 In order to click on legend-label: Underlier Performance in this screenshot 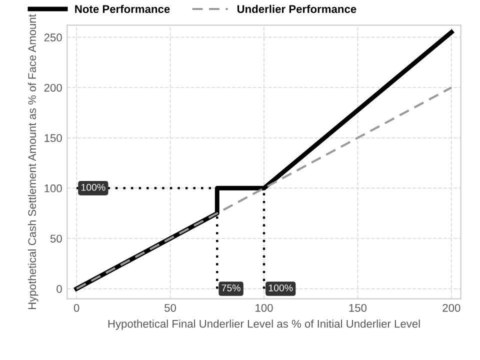, I will do `click(296, 9)`.